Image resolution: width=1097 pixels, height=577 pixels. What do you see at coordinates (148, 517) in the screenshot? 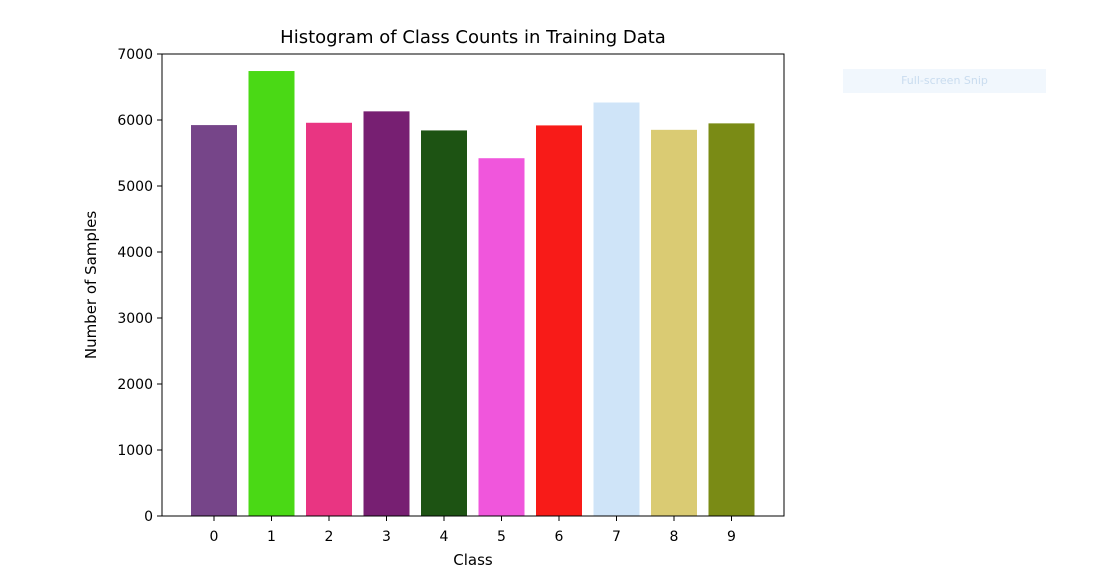
I see `y-tick-label: 0` at bounding box center [148, 517].